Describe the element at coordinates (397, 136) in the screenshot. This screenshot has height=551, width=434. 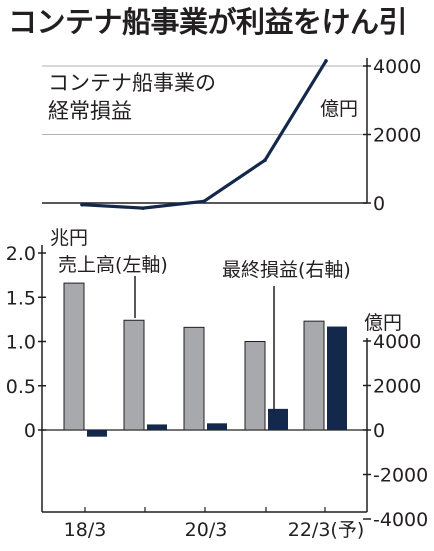
I see `line-chart-tick-label: 2000` at that location.